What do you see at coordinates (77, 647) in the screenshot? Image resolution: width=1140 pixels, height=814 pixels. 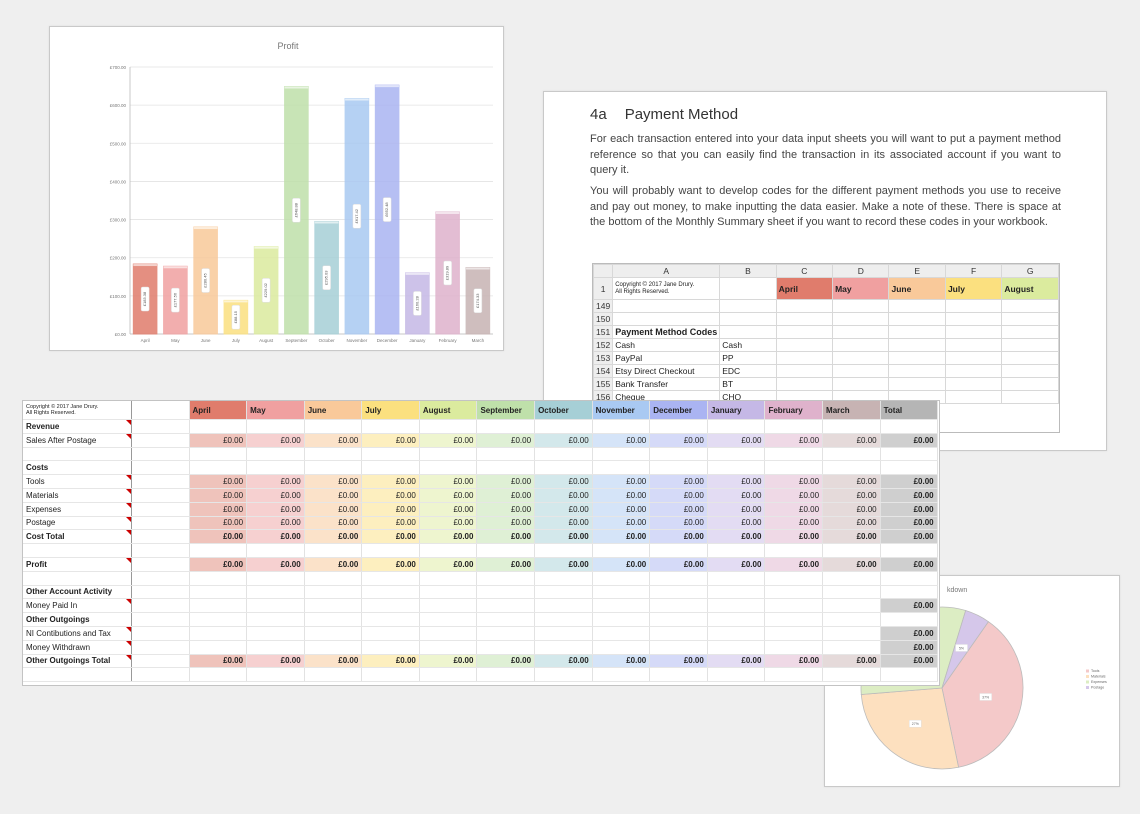 I see `row-label: Money Withdrawn` at bounding box center [77, 647].